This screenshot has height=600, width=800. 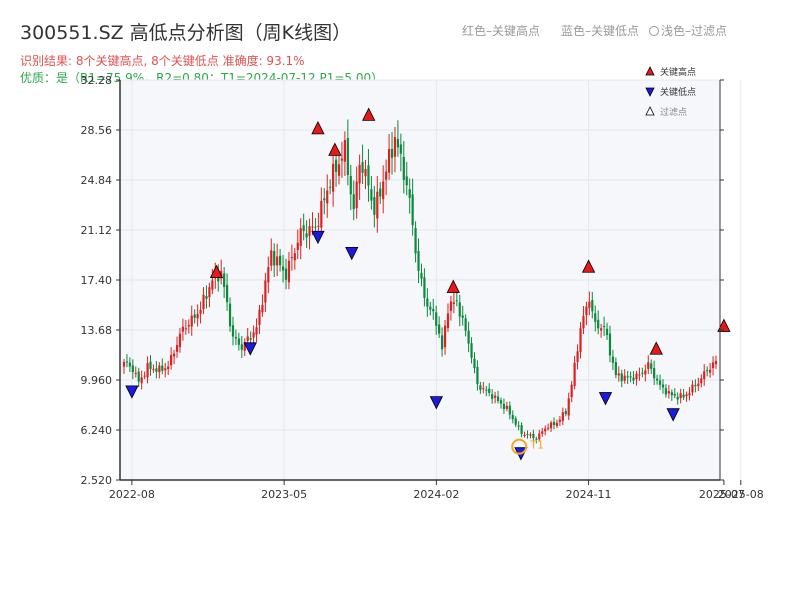 I want to click on hollow-circle-icon, so click(x=654, y=31).